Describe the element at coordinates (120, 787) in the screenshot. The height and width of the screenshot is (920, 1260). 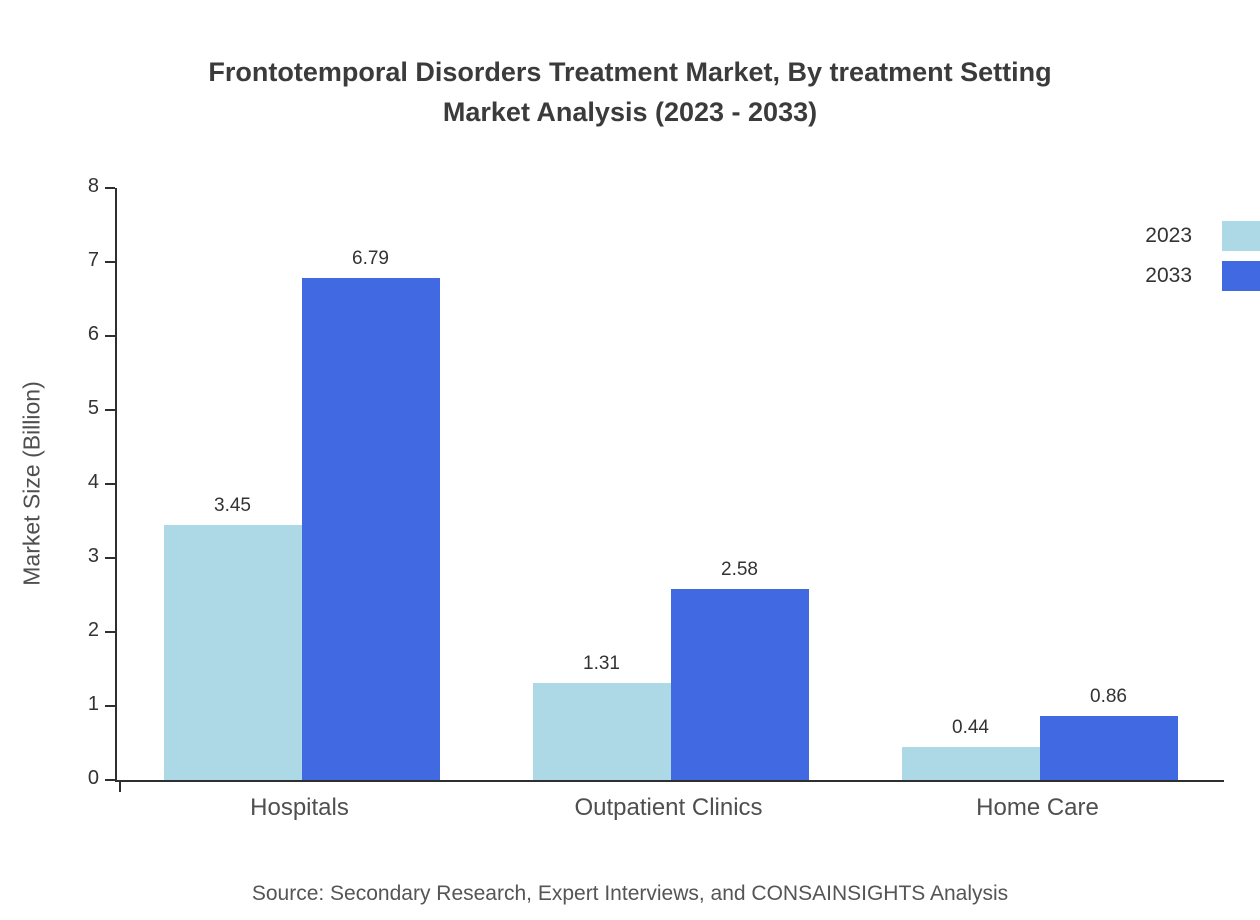
I see `x-axis-tick` at that location.